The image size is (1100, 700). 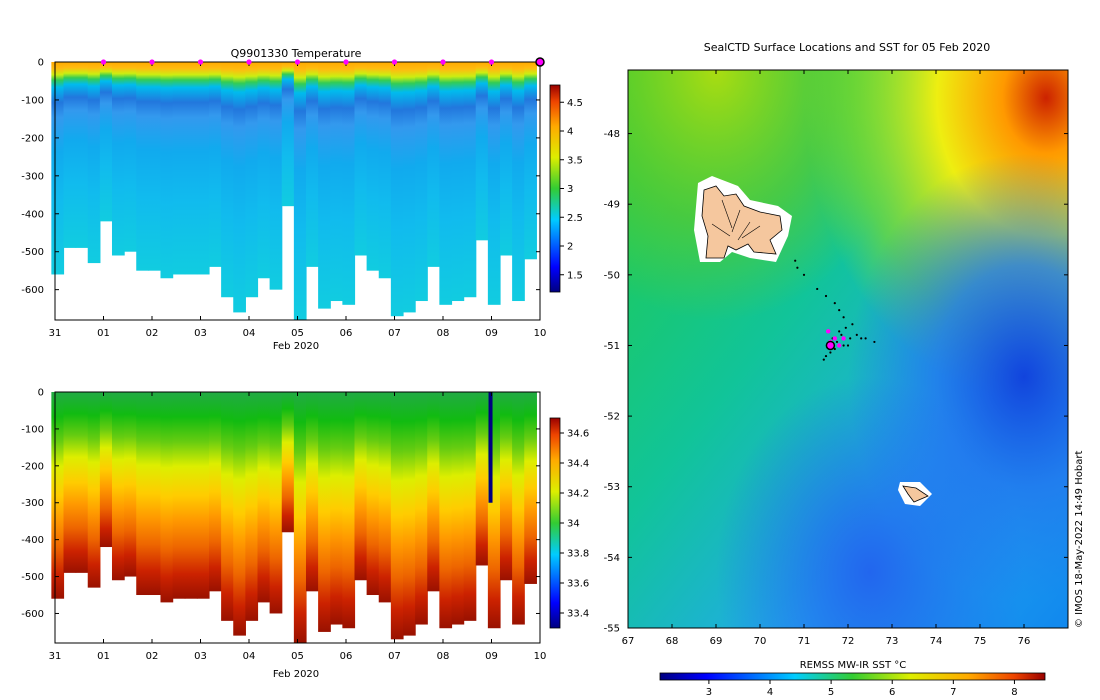 I want to click on x-tick-label: 10, so click(x=540, y=656).